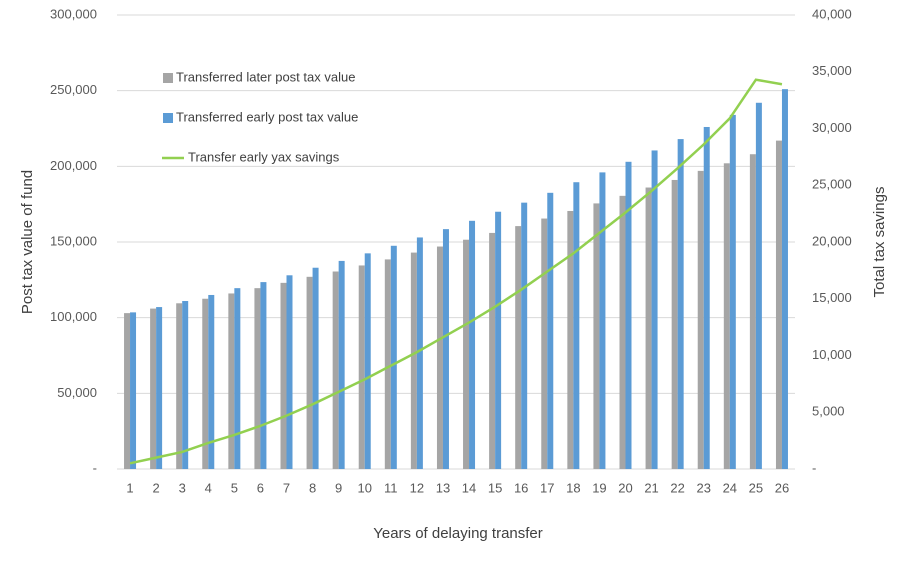 The image size is (902, 572). Describe the element at coordinates (155, 487) in the screenshot. I see `x-tick-label: 2` at that location.